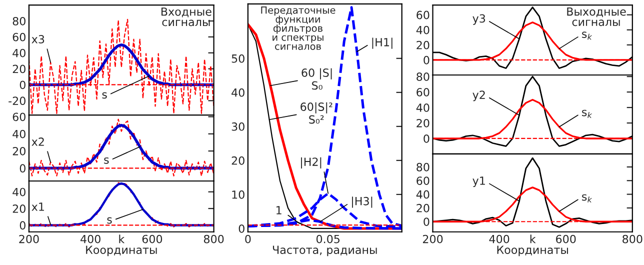 The image size is (644, 265). Describe the element at coordinates (478, 96) in the screenshot. I see `annotation: y2` at that location.